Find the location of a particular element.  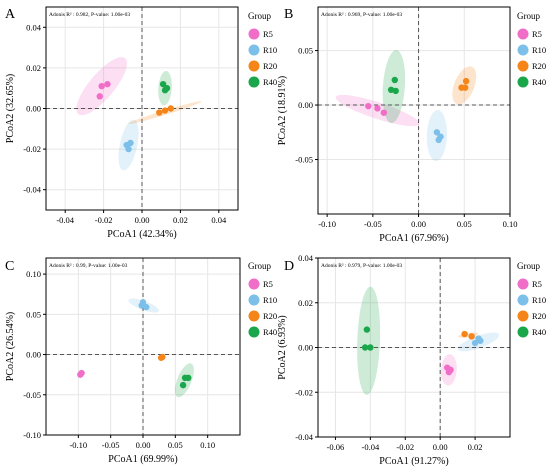

y-tick-label: 0.10 is located at coordinates (33, 274).